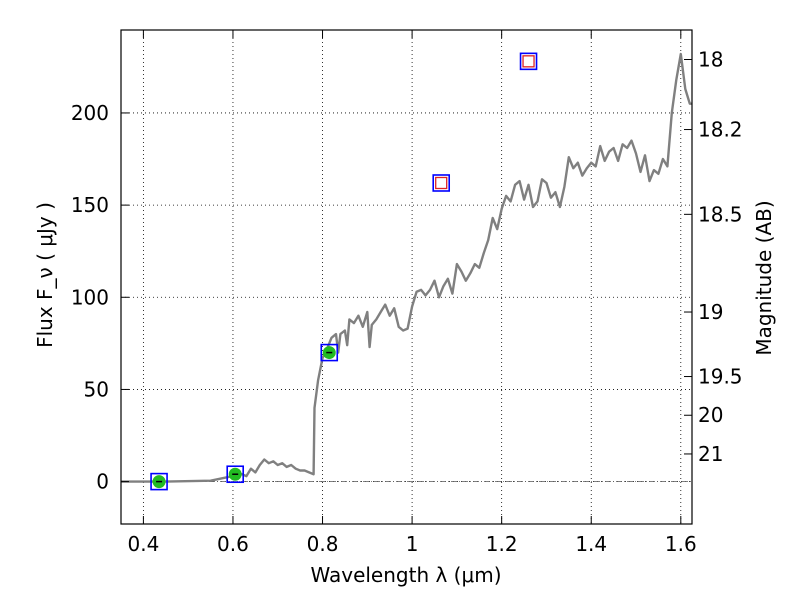 The height and width of the screenshot is (600, 800). What do you see at coordinates (764, 277) in the screenshot?
I see `right-axis-title: Magnitude (AB)` at bounding box center [764, 277].